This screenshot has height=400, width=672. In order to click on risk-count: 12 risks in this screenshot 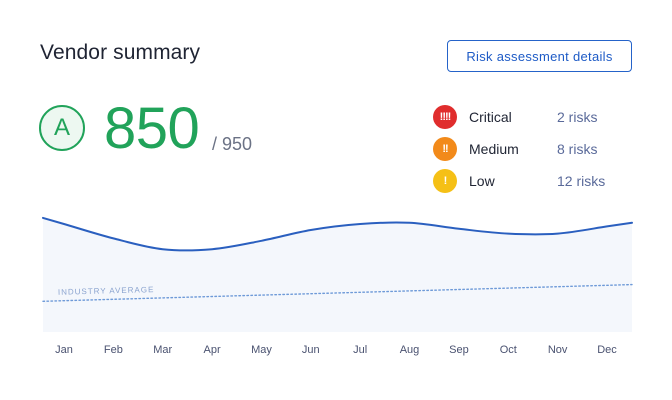, I will do `click(581, 181)`.